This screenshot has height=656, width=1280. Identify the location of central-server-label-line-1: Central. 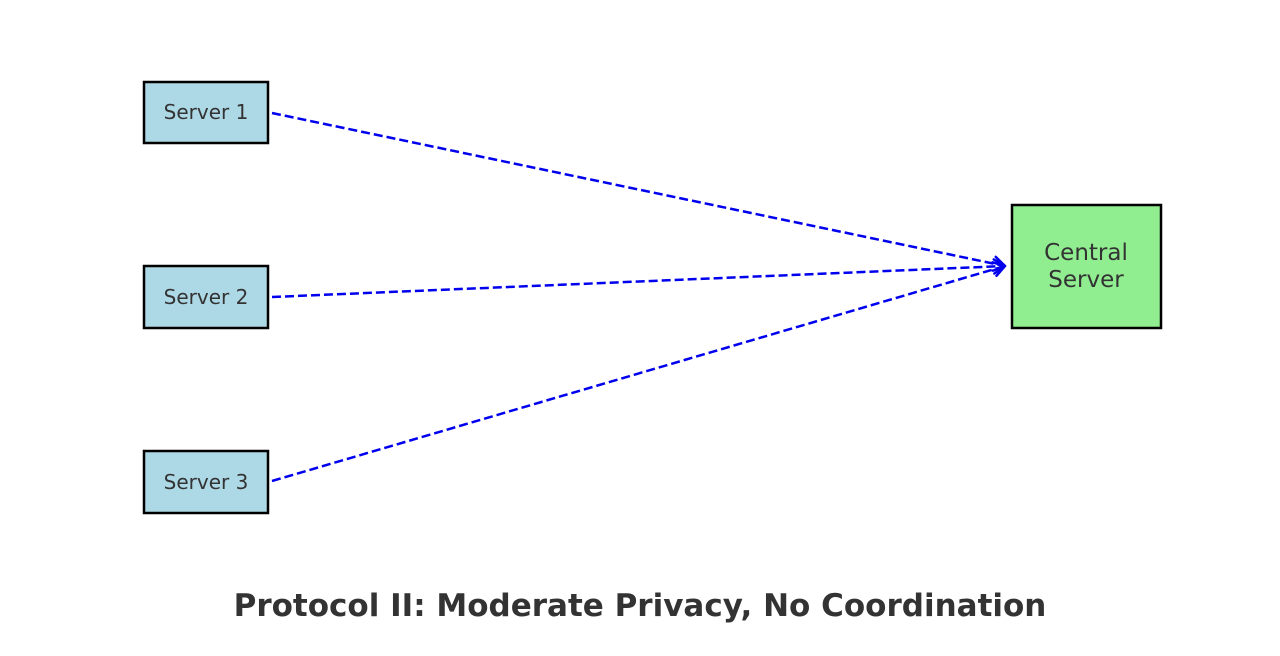
(1086, 253).